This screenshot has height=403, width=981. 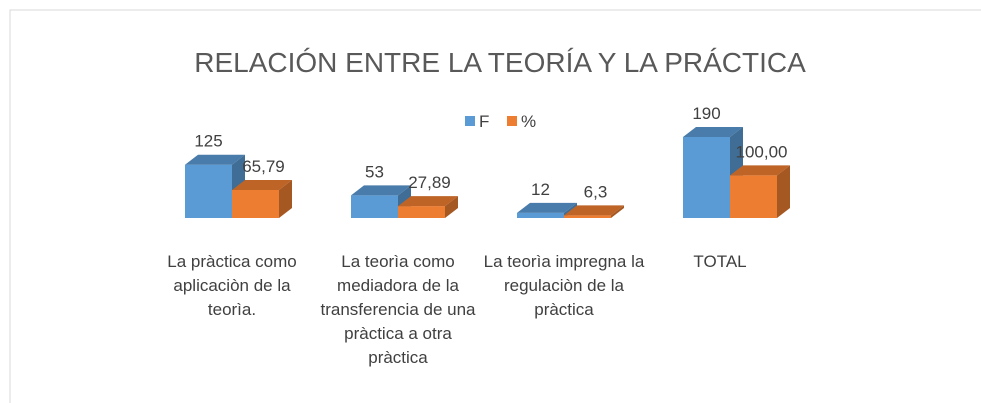 What do you see at coordinates (263, 166) in the screenshot?
I see `data-label: 65,79` at bounding box center [263, 166].